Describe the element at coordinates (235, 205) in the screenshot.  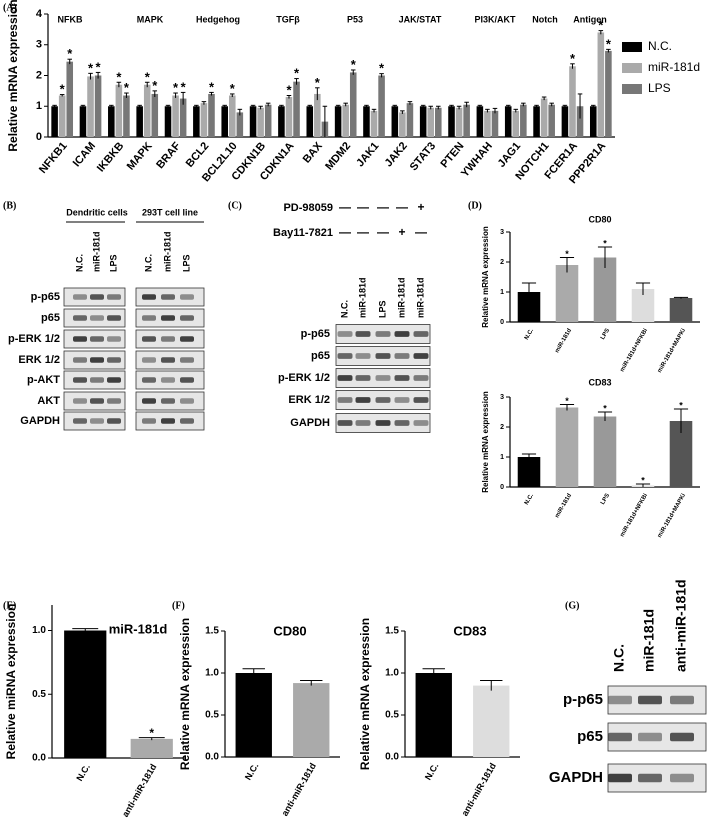
I see `panel-label: (C)` at that location.